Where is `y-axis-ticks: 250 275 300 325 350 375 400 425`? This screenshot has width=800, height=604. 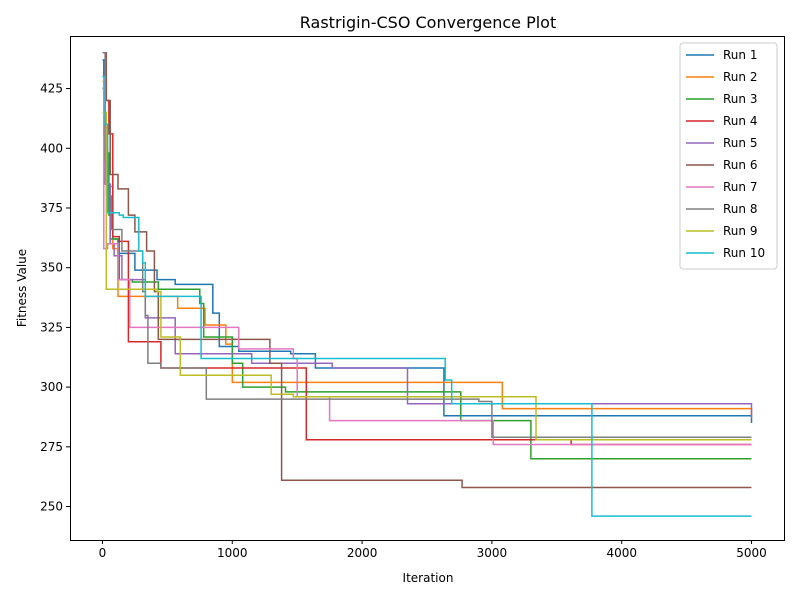
y-axis-ticks: 250 275 300 325 350 375 400 425 is located at coordinates (55, 298).